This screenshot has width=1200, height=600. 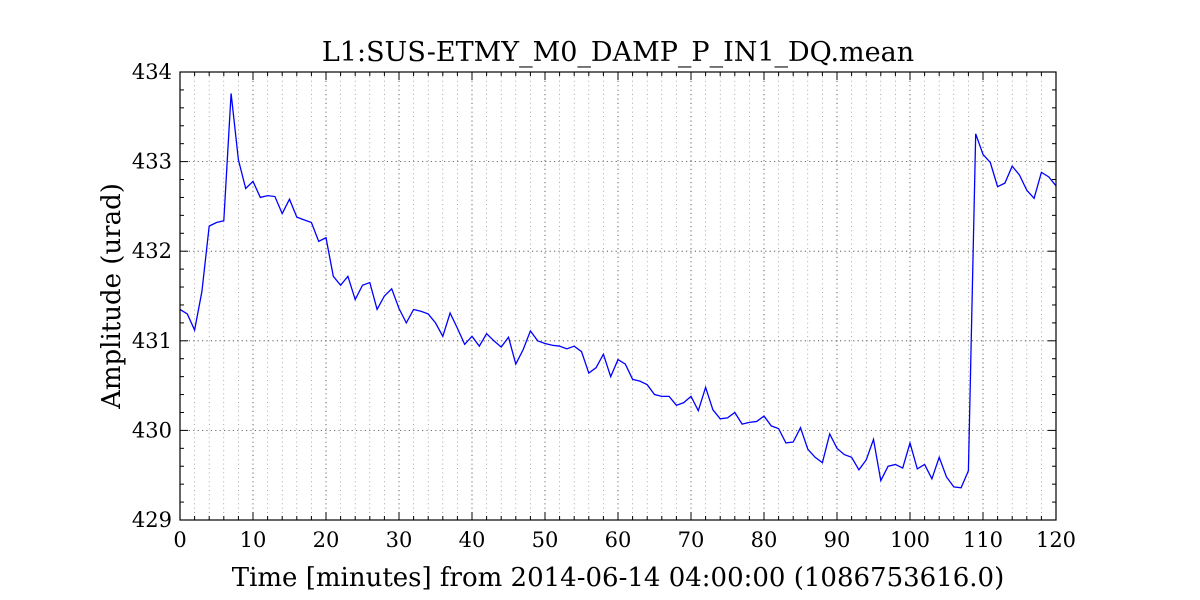 I want to click on chart-title: L1:SUS-ETMY_M0_DAMP_P_IN1_DQ.mean, so click(x=618, y=52).